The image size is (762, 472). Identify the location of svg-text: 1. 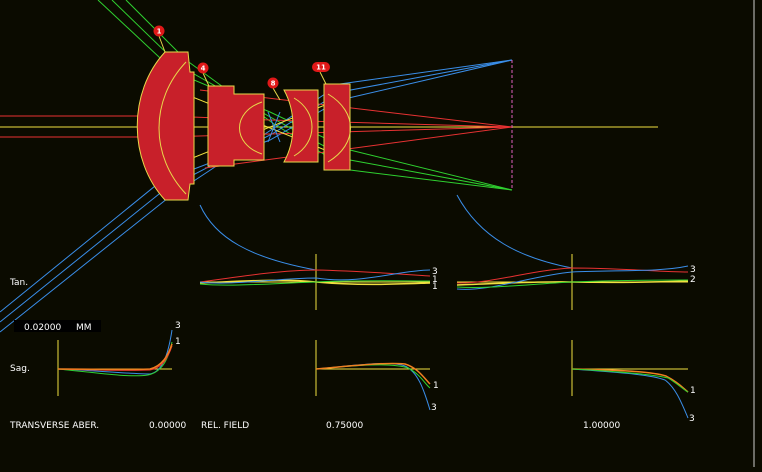
(159, 32).